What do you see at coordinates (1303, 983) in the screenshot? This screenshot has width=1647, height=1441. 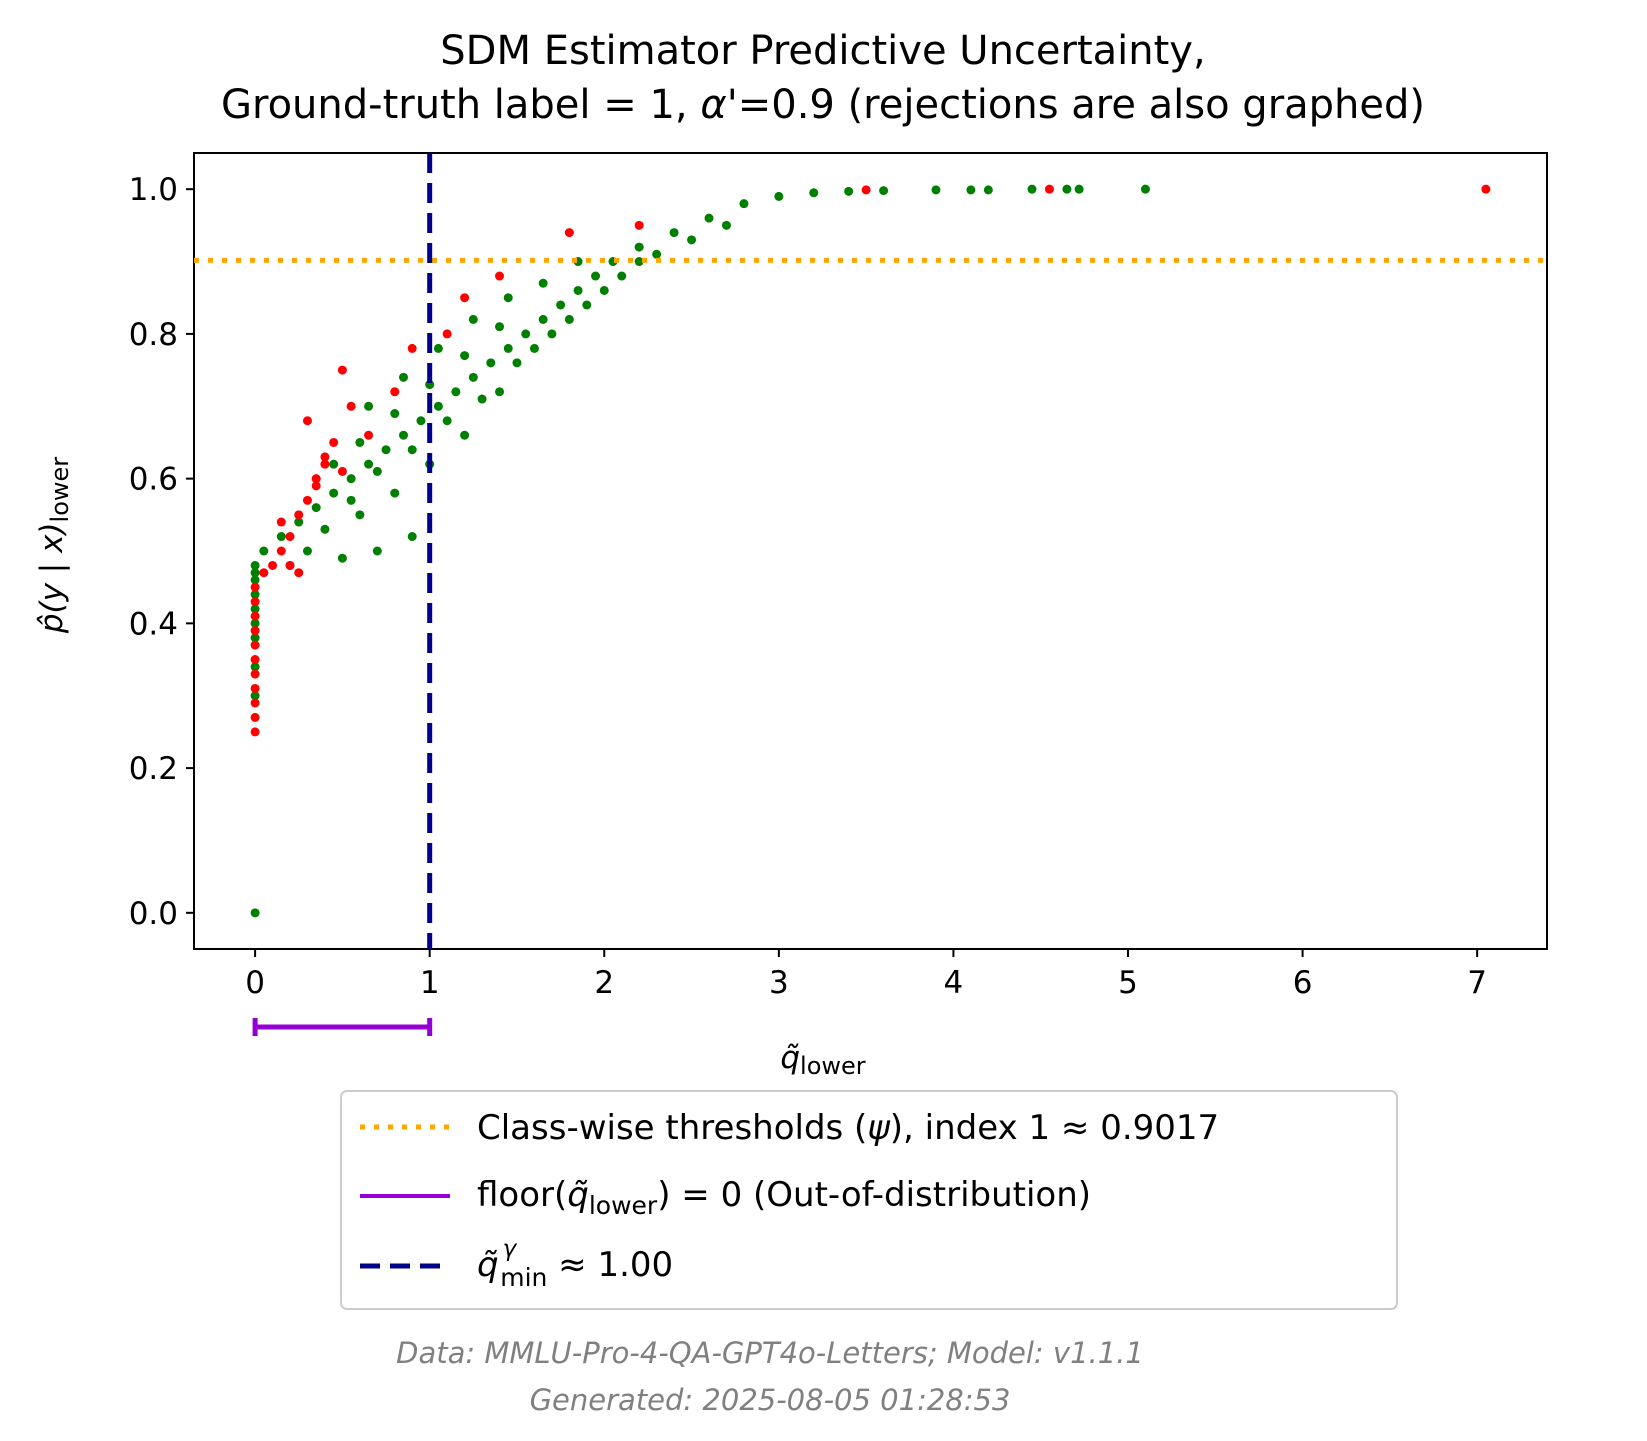 I see `x-tick-label: 6` at bounding box center [1303, 983].